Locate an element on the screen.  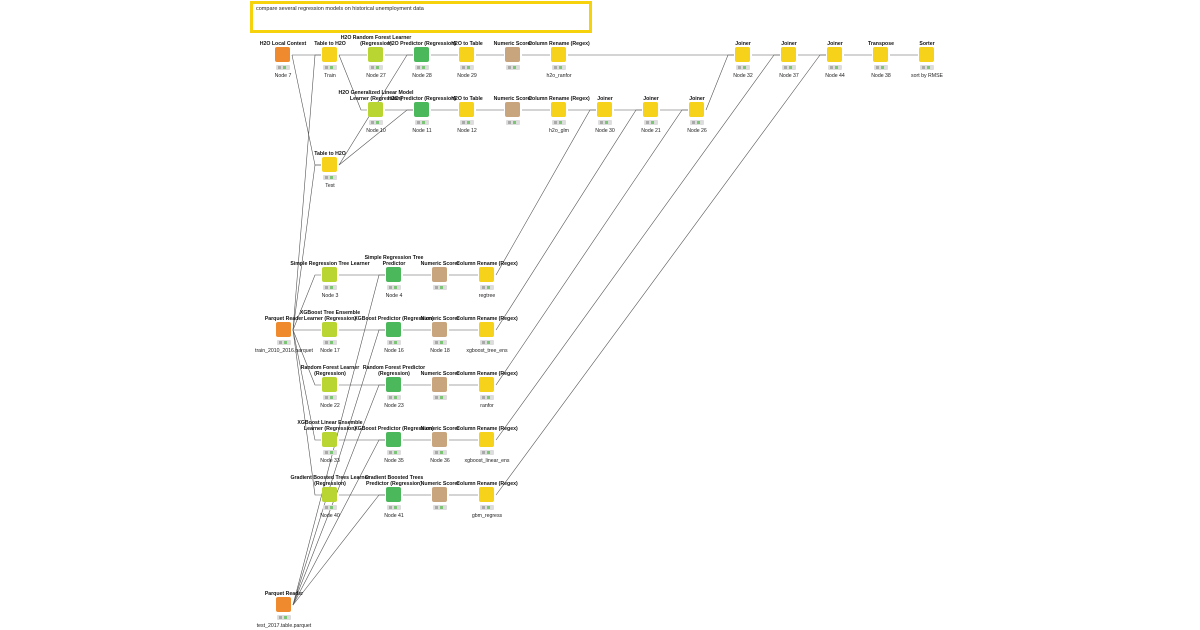
node: Column Rename (Regex) h2o_glm is located at coordinates (559, 105).